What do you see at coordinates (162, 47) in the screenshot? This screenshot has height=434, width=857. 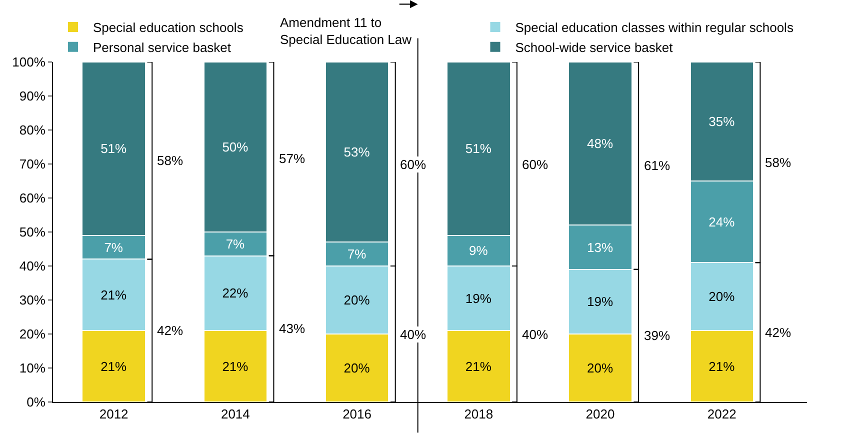 I see `legend-label: Personal service basket` at bounding box center [162, 47].